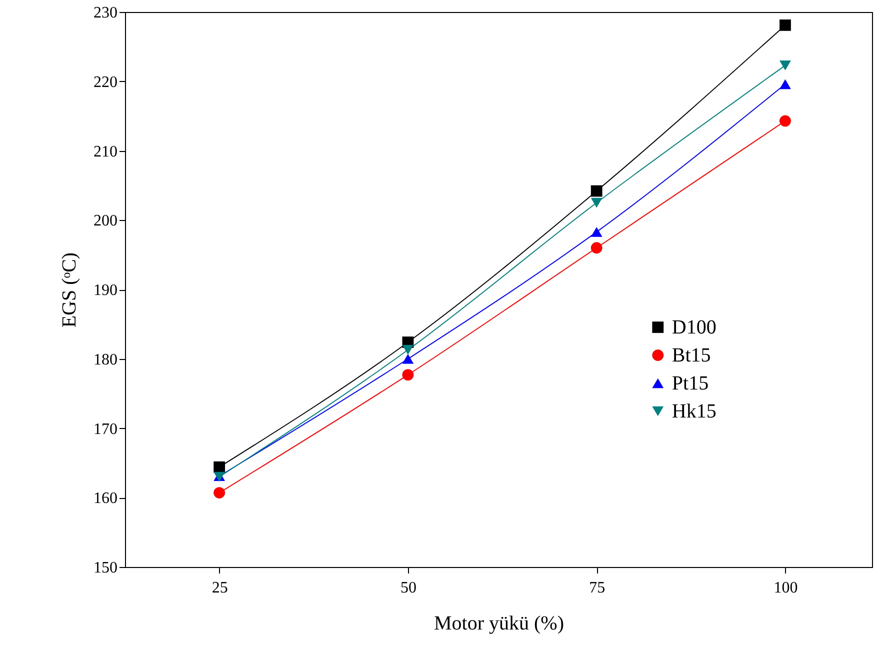 The height and width of the screenshot is (658, 874). What do you see at coordinates (499, 623) in the screenshot?
I see `x-axis-title: Motor yükü (%)` at bounding box center [499, 623].